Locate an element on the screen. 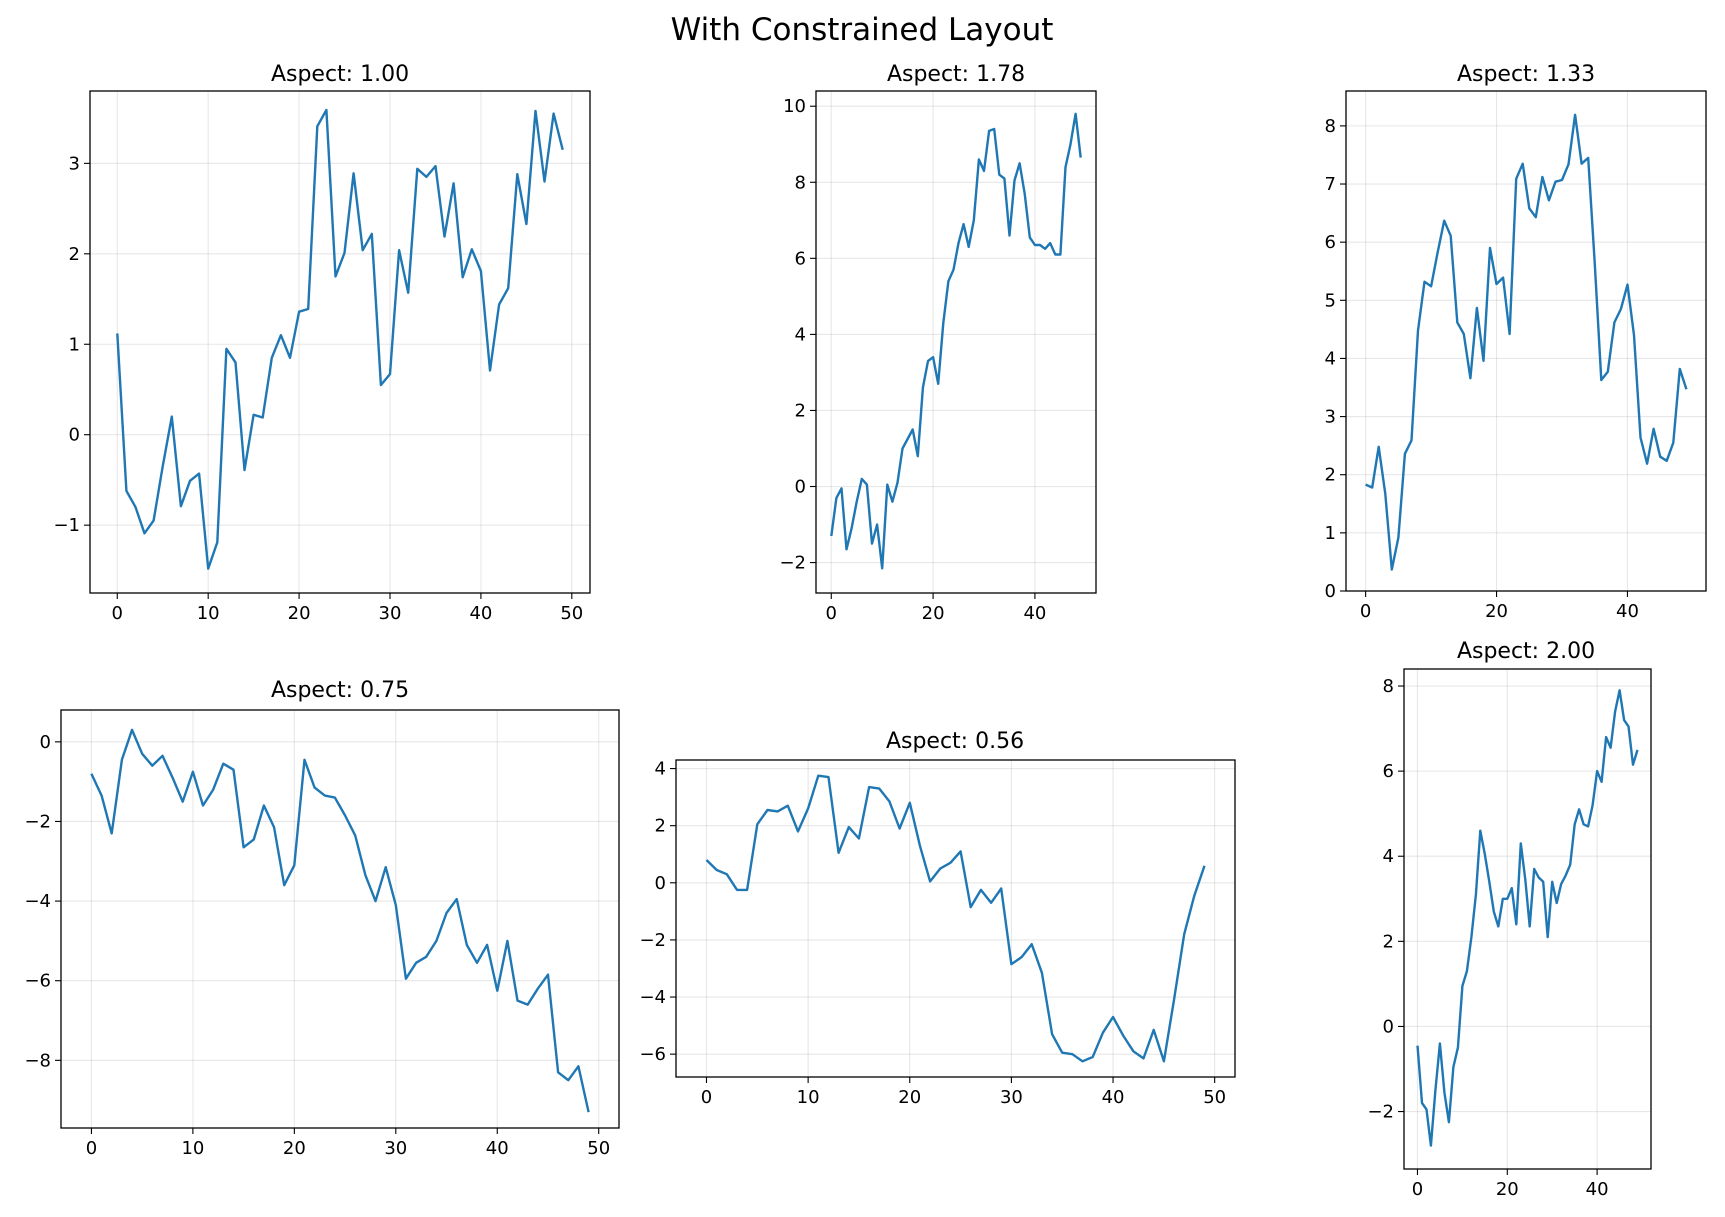  subplot-4-xtick-label-2: 20 is located at coordinates (294, 1148).